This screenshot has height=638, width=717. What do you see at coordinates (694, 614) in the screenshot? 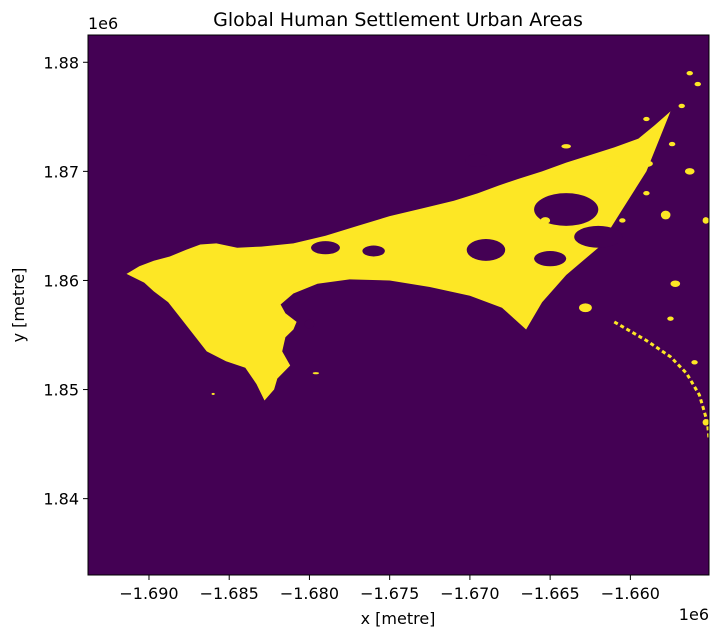
I see `x-offset-label: 1e6` at bounding box center [694, 614].